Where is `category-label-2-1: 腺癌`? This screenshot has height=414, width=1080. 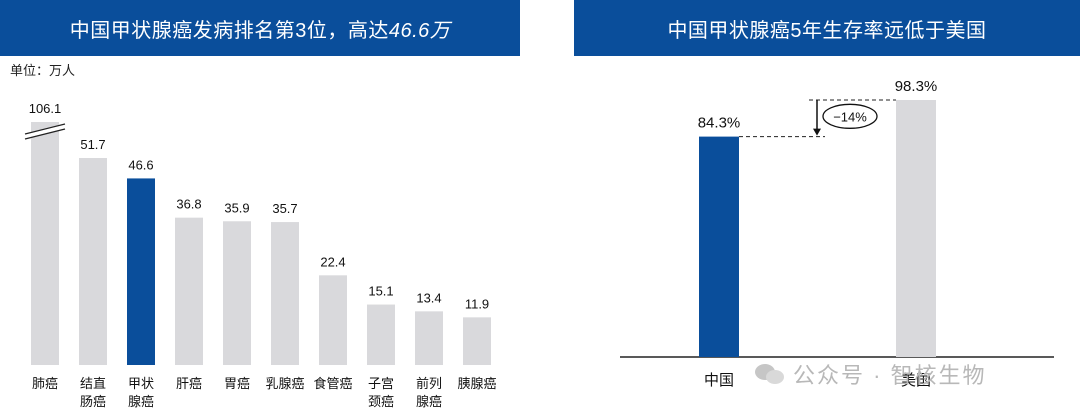
category-label-2-1: 腺癌 is located at coordinates (141, 401).